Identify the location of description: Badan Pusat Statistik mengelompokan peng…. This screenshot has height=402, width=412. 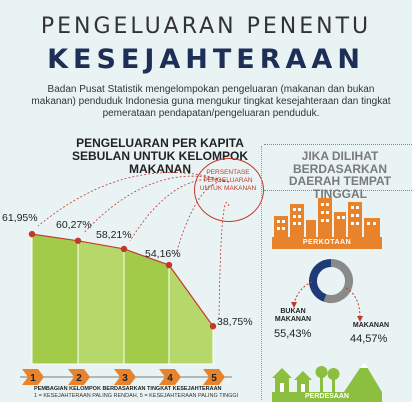
(211, 101).